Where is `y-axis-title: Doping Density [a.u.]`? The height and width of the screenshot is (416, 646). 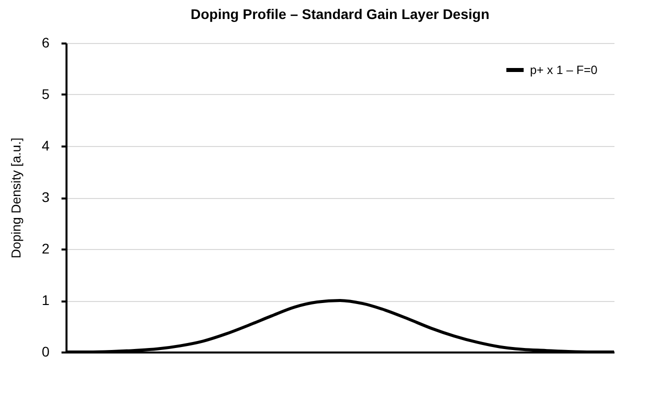
y-axis-title: Doping Density [a.u.] is located at coordinates (16, 198).